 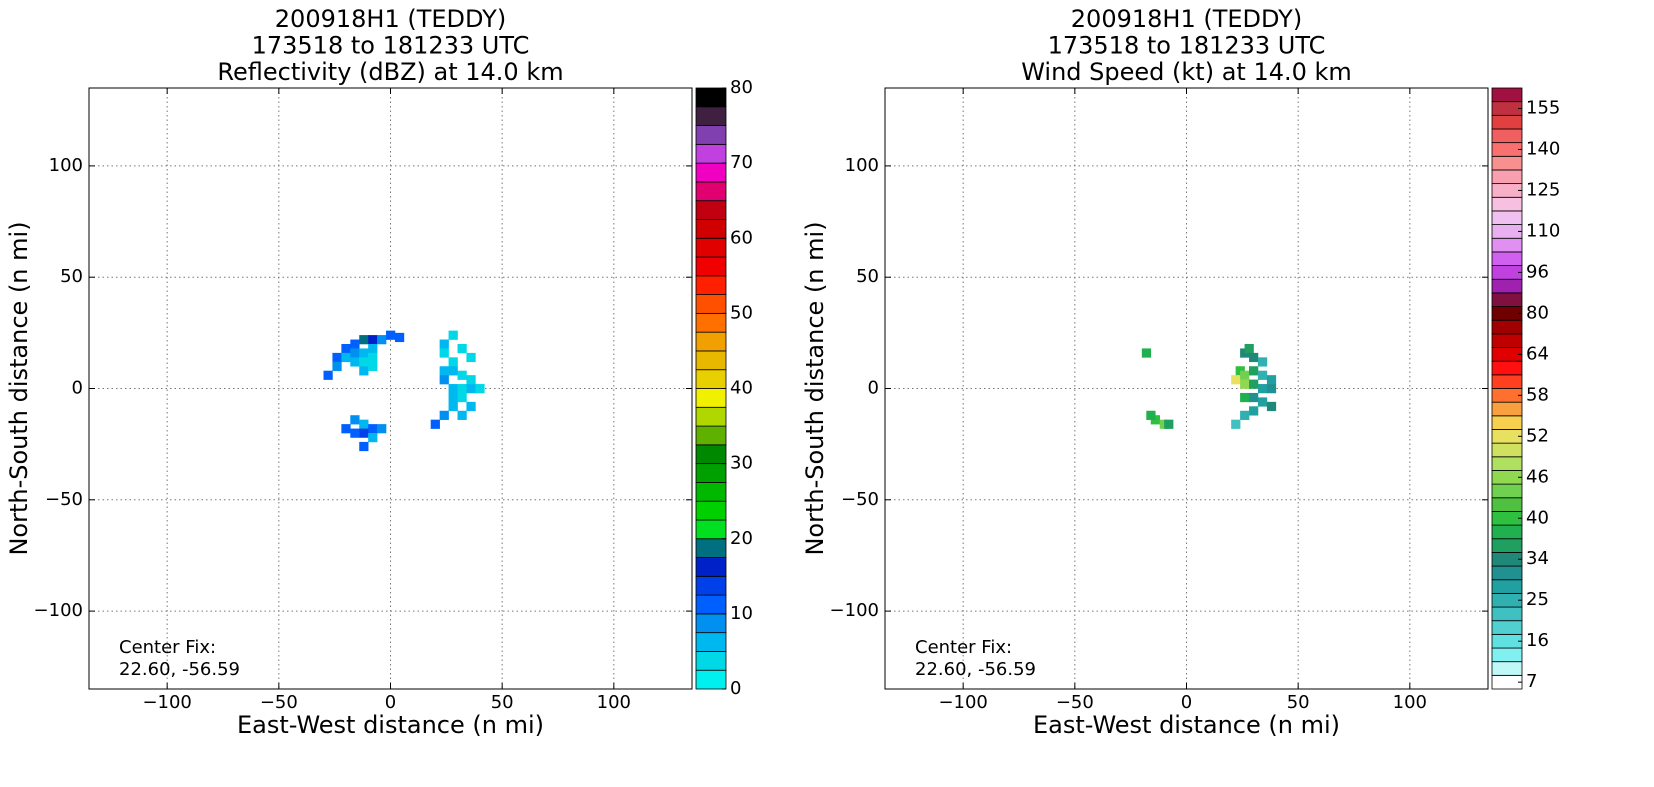 I want to click on colorbar-tick-label: 70, so click(x=741, y=162).